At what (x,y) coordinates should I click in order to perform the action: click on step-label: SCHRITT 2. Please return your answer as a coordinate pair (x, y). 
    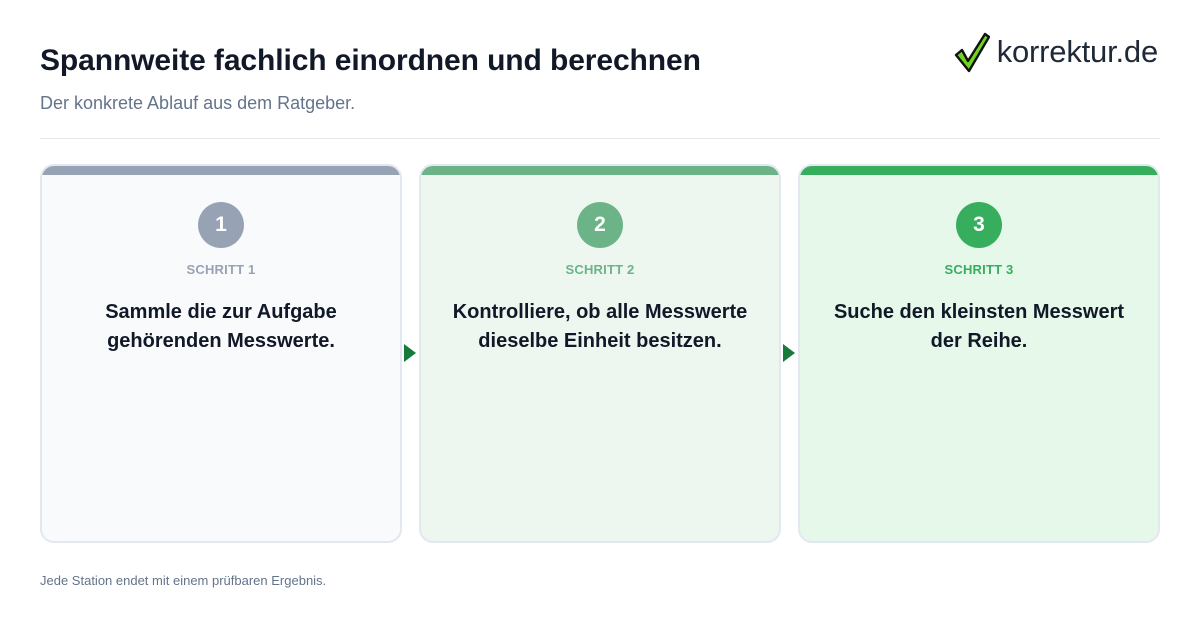
    Looking at the image, I should click on (600, 269).